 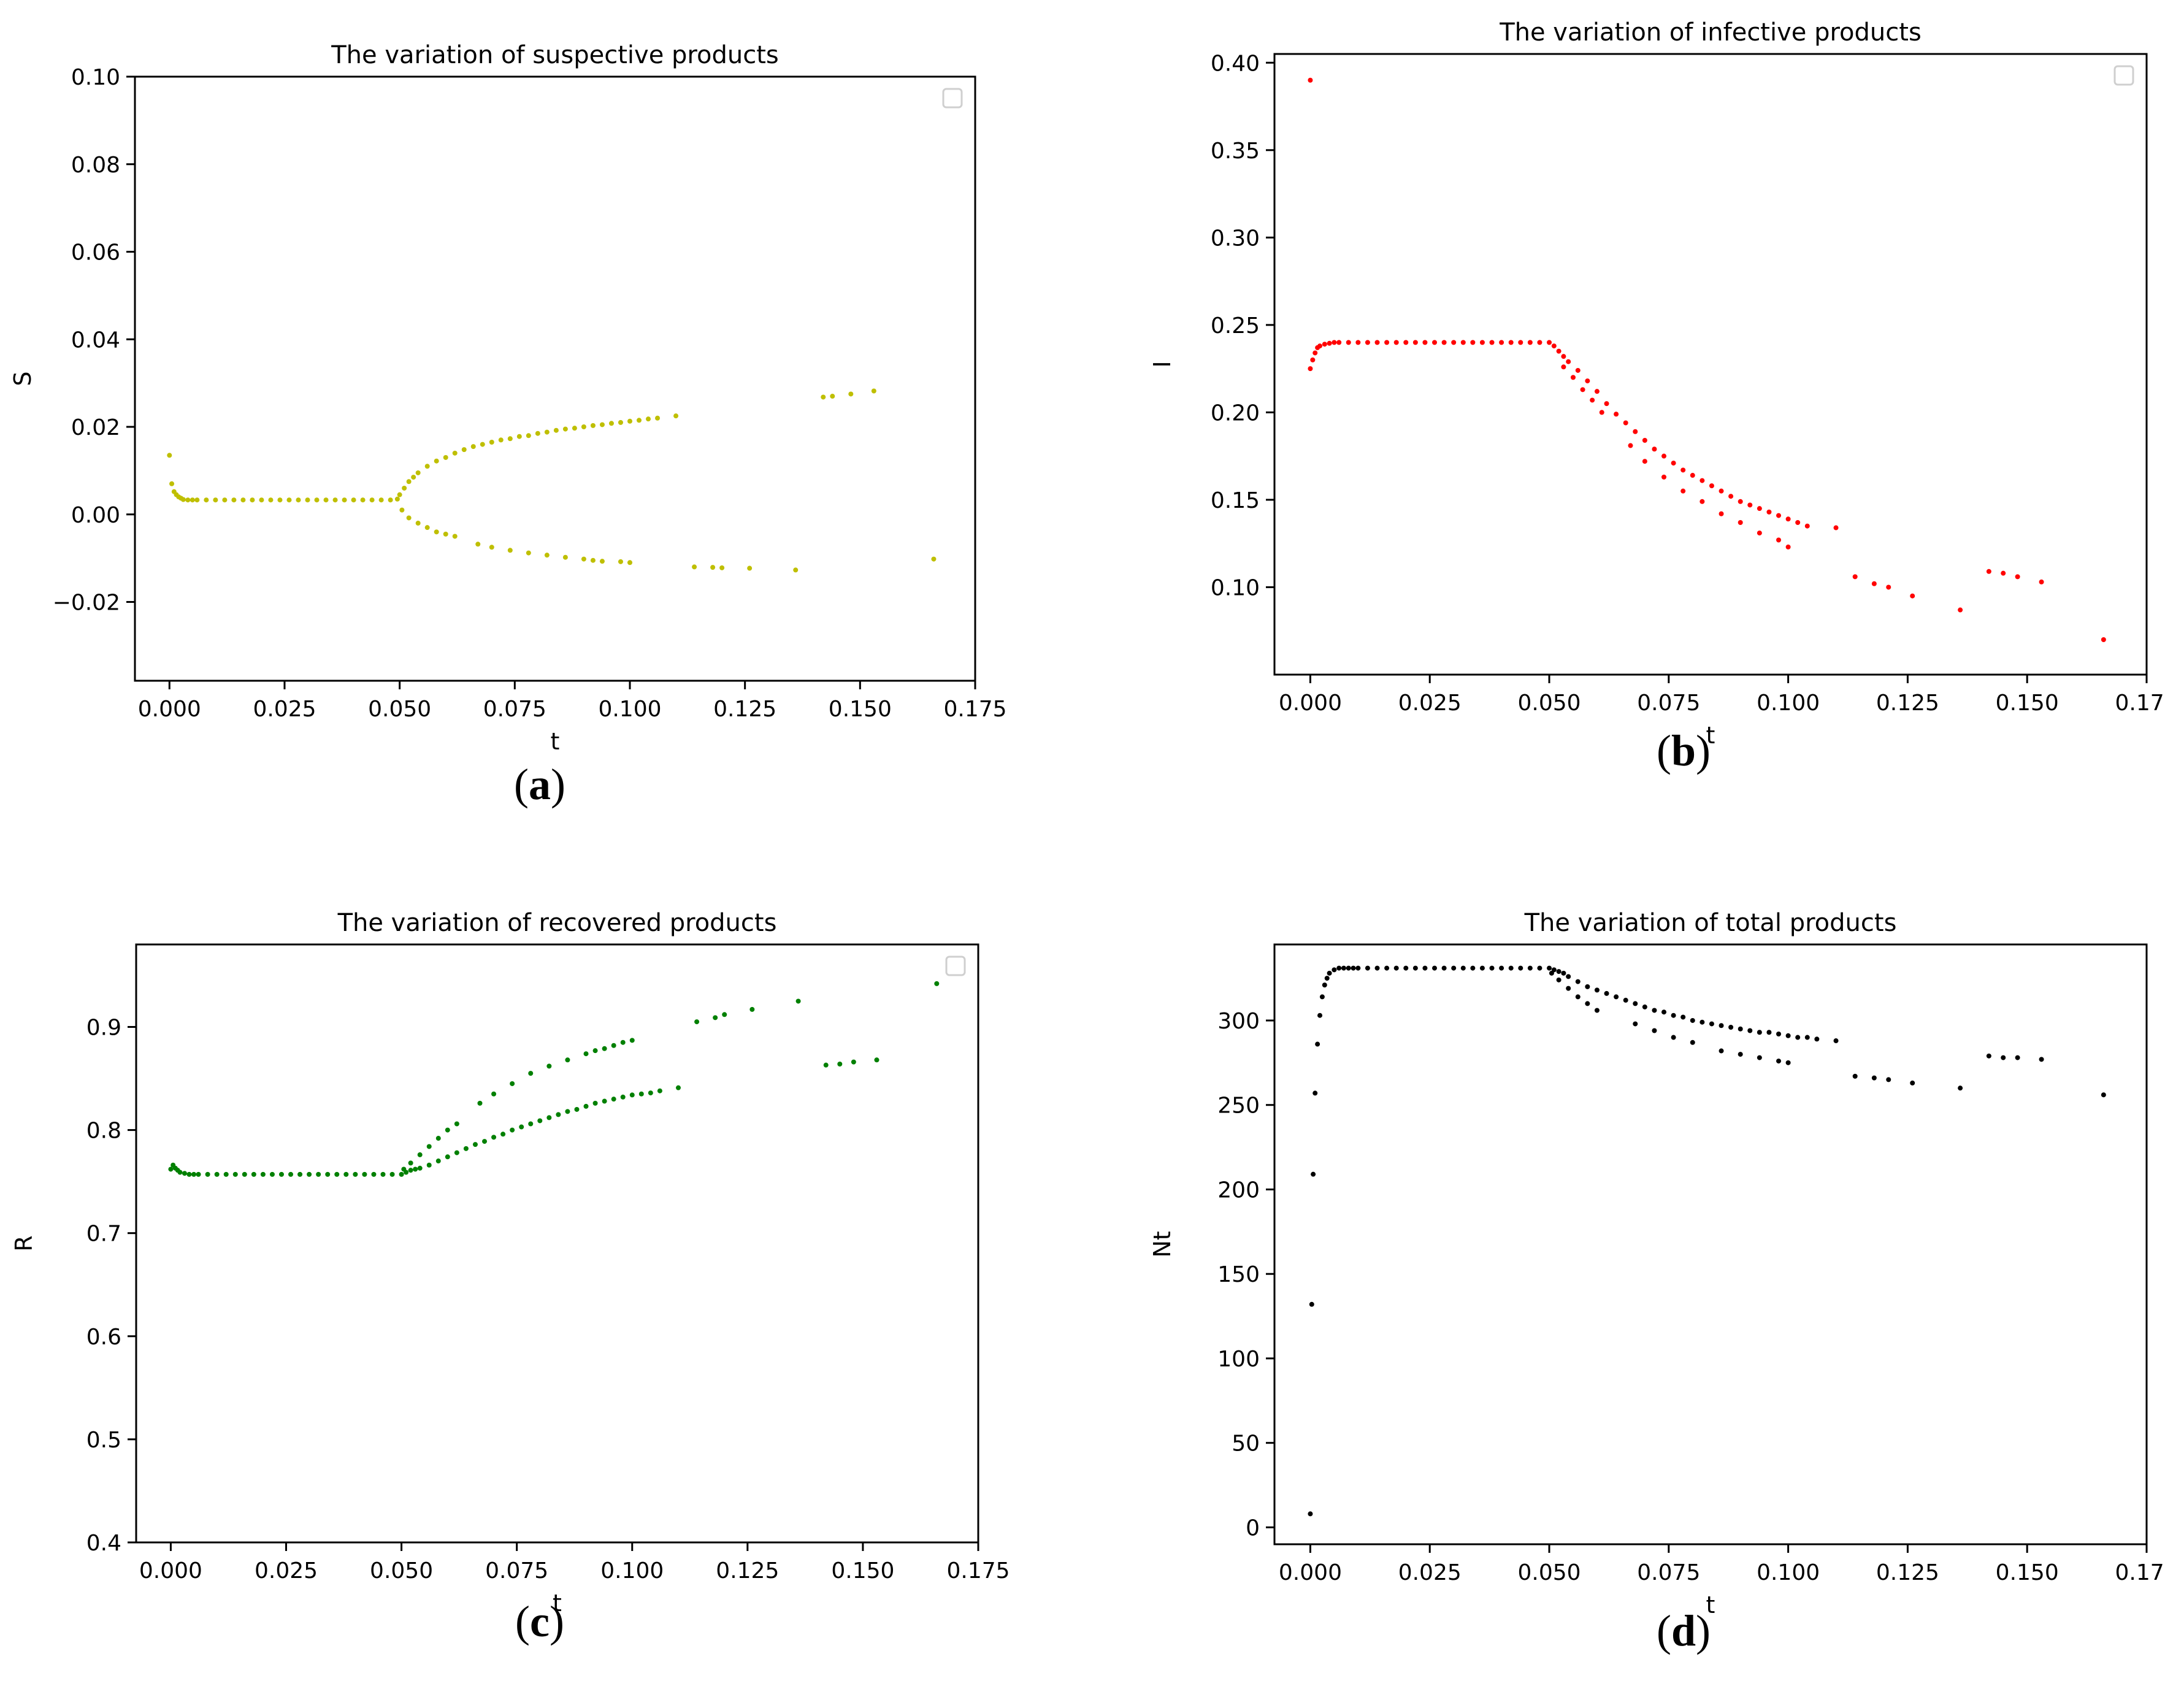 I want to click on y-tick-label: 250, so click(x=1238, y=1106).